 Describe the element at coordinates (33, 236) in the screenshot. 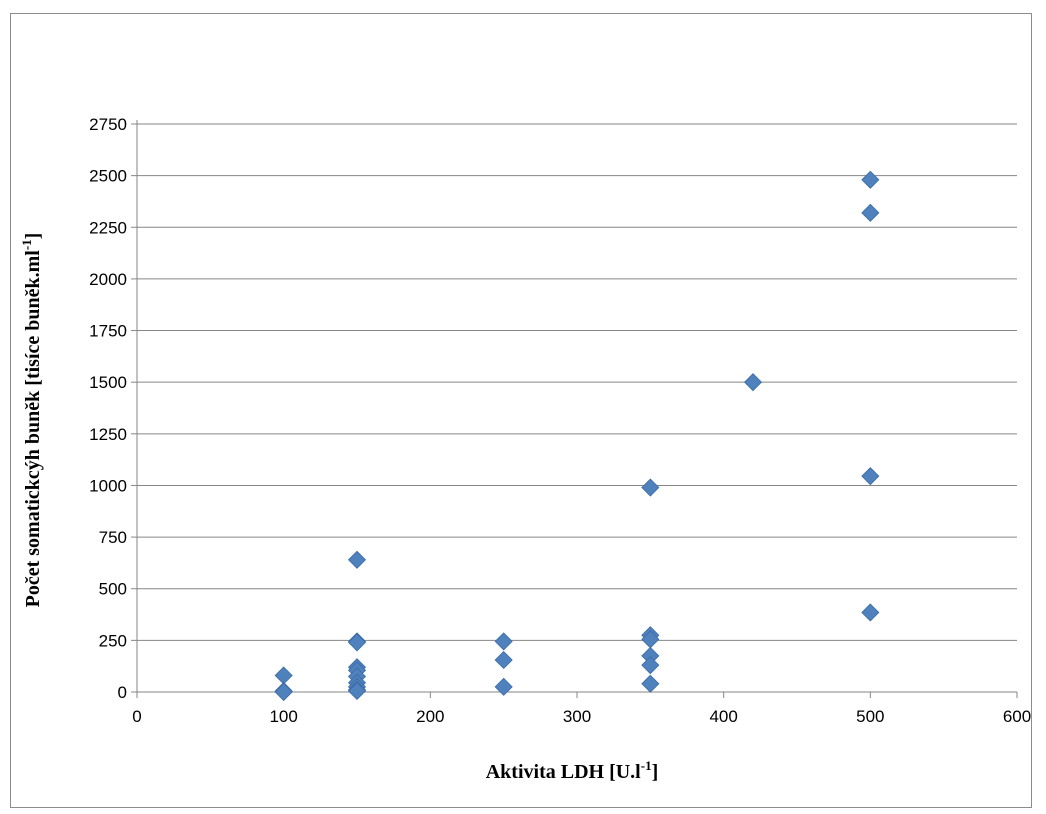

I see `y-axis-title-suffix: ]` at that location.